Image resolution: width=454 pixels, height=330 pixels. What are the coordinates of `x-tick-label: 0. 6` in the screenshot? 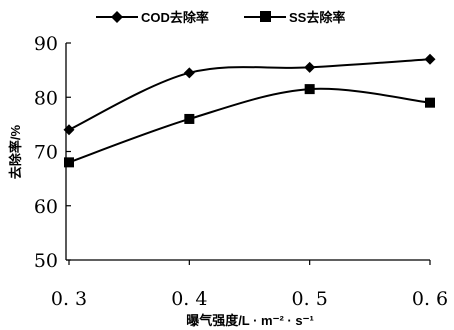 It's located at (430, 299).